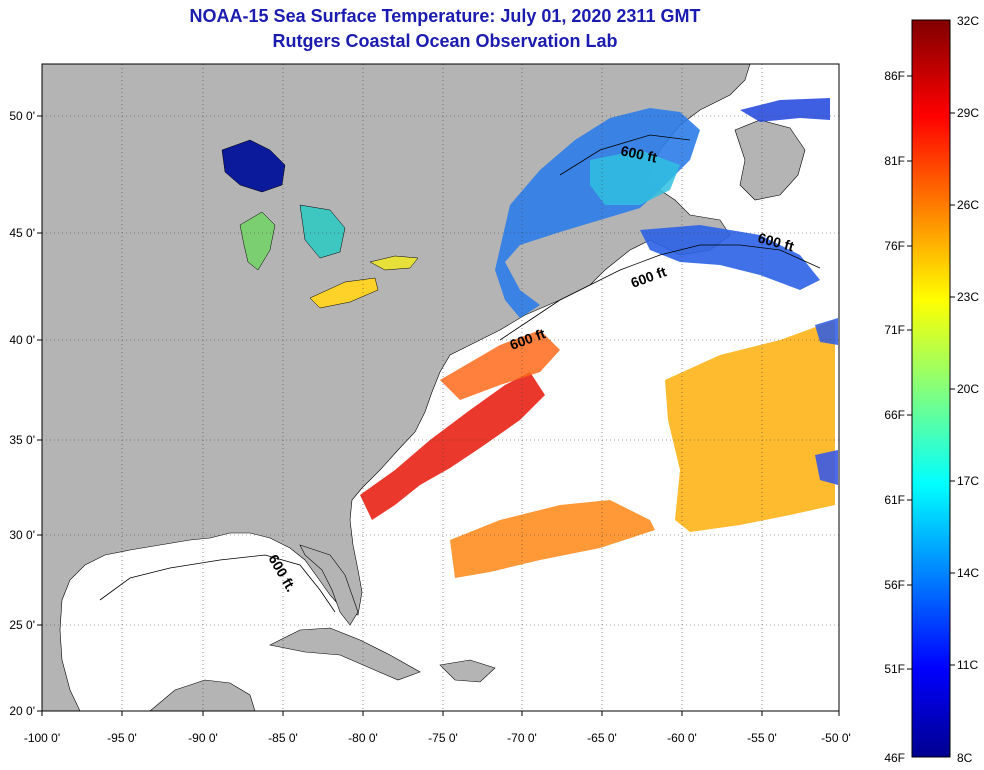 The width and height of the screenshot is (984, 770). I want to click on lon-label: -60 0', so click(682, 738).